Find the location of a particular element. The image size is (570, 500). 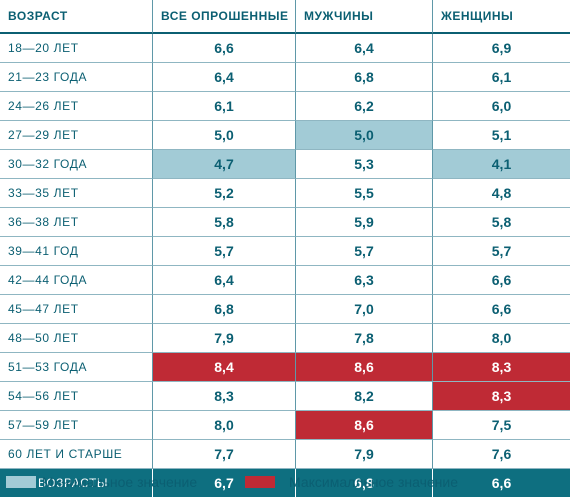

value-cell-all: 5,2 is located at coordinates (224, 193).